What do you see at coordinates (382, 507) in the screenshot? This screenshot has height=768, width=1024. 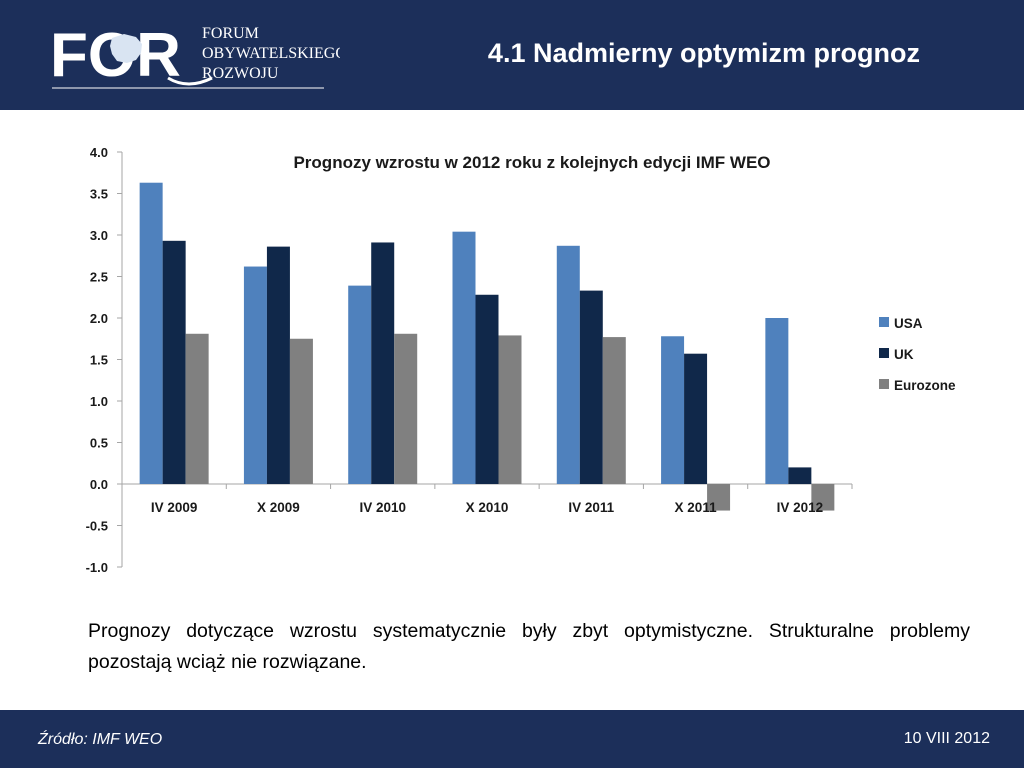 I see `x-category-label: IV 2010` at bounding box center [382, 507].